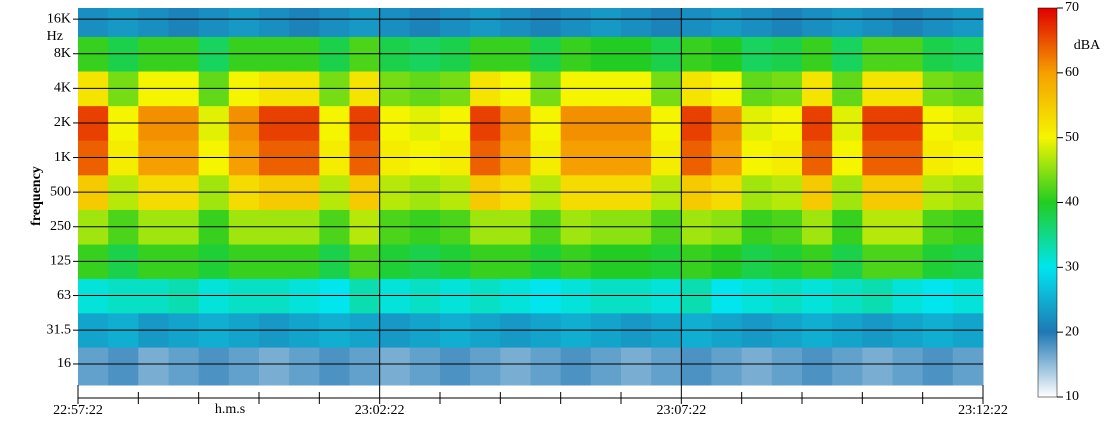 This screenshot has height=424, width=1115. Describe the element at coordinates (1072, 72) in the screenshot. I see `colorbar-tick-label: 60` at that location.